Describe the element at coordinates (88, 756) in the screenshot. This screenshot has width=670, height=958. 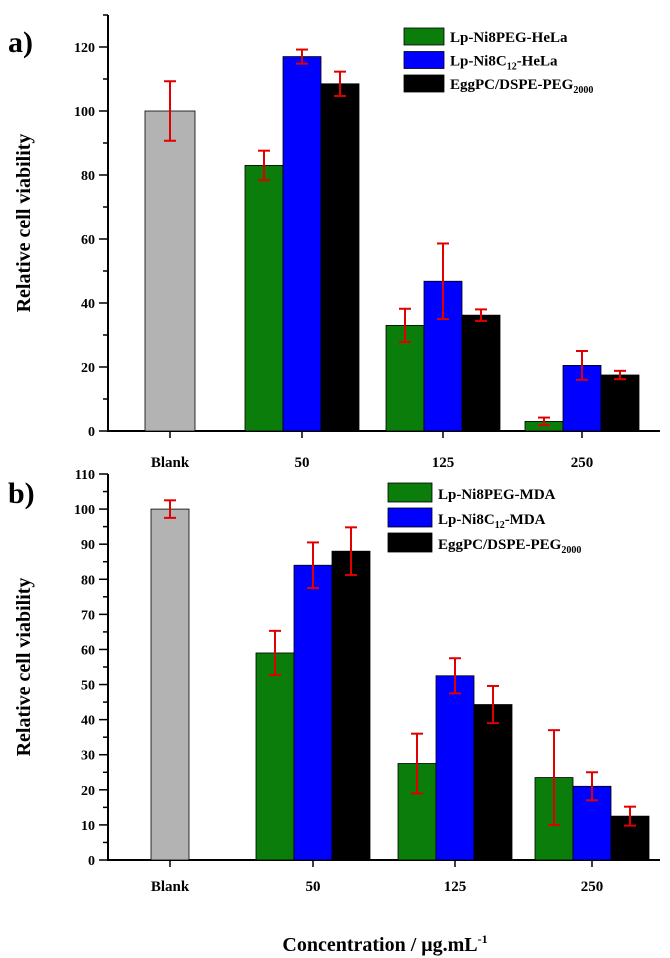
I see `y-tick-label: 30` at that location.